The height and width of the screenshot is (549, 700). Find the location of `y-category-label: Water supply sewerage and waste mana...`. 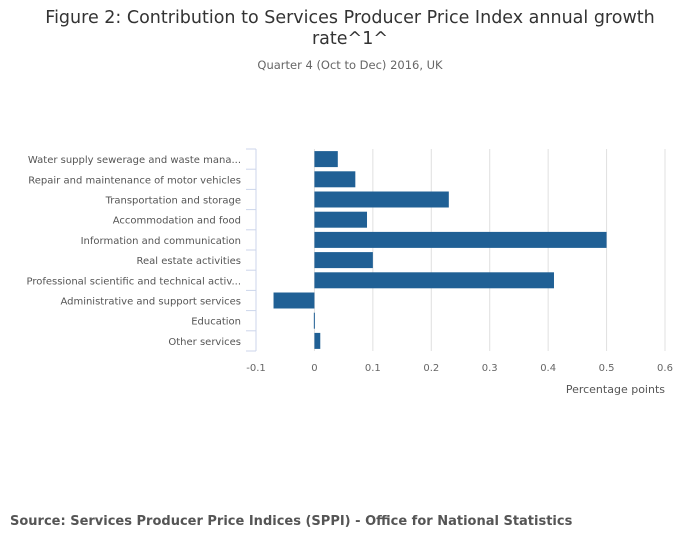

y-category-label: Water supply sewerage and waste mana... is located at coordinates (134, 160).